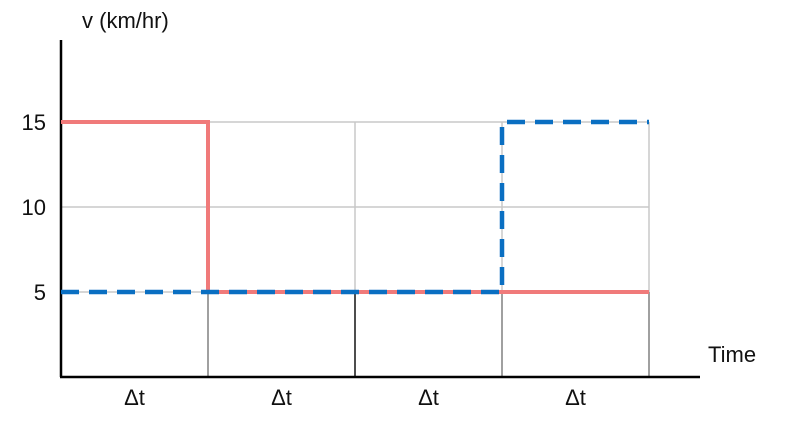 The image size is (800, 428). What do you see at coordinates (125, 20) in the screenshot?
I see `y-axis-label: v (km/hr)` at bounding box center [125, 20].